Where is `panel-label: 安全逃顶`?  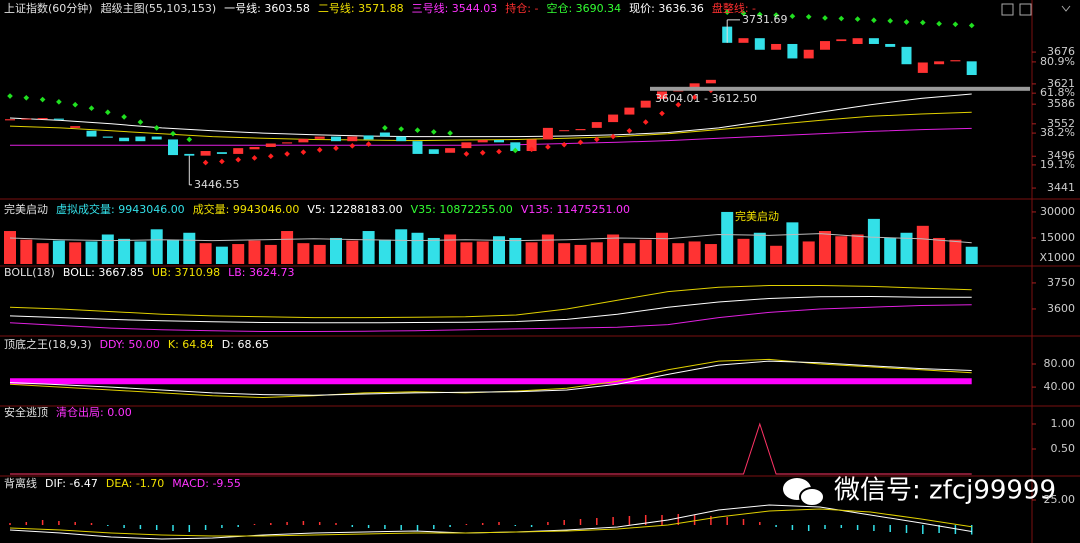
panel-label: 安全逃顶 is located at coordinates (26, 412).